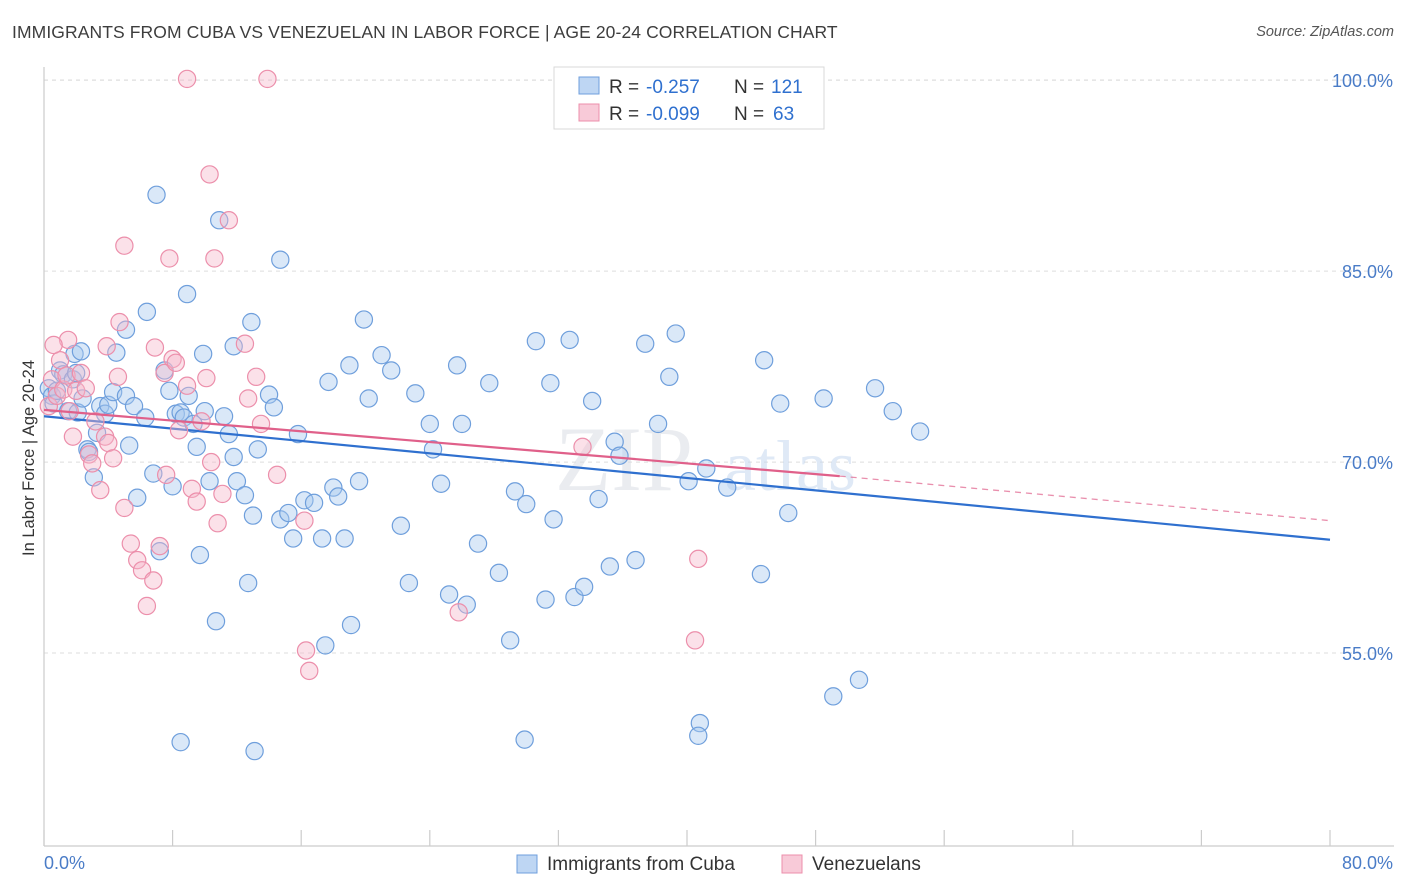 This screenshot has width=1406, height=892. I want to click on x-tick-label-min: 0.0%, so click(64, 863).